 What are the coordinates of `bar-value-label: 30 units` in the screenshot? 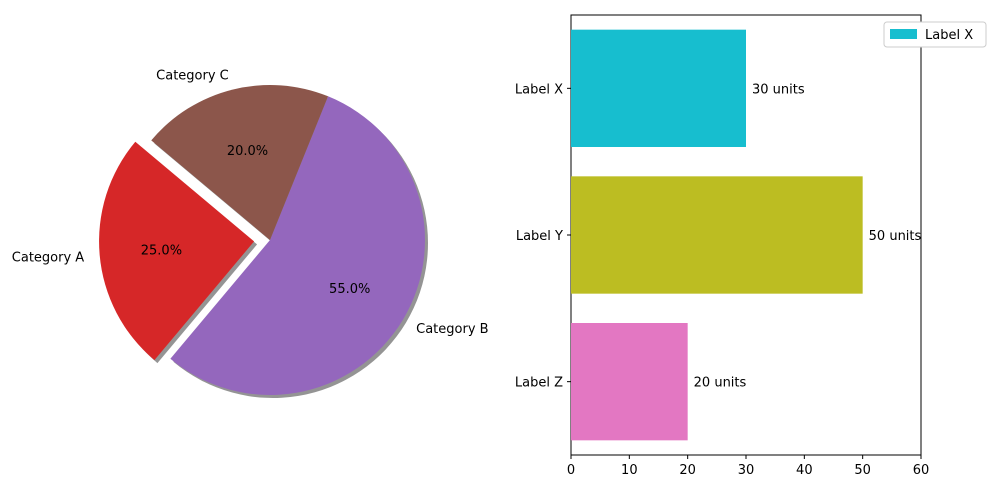 It's located at (778, 89).